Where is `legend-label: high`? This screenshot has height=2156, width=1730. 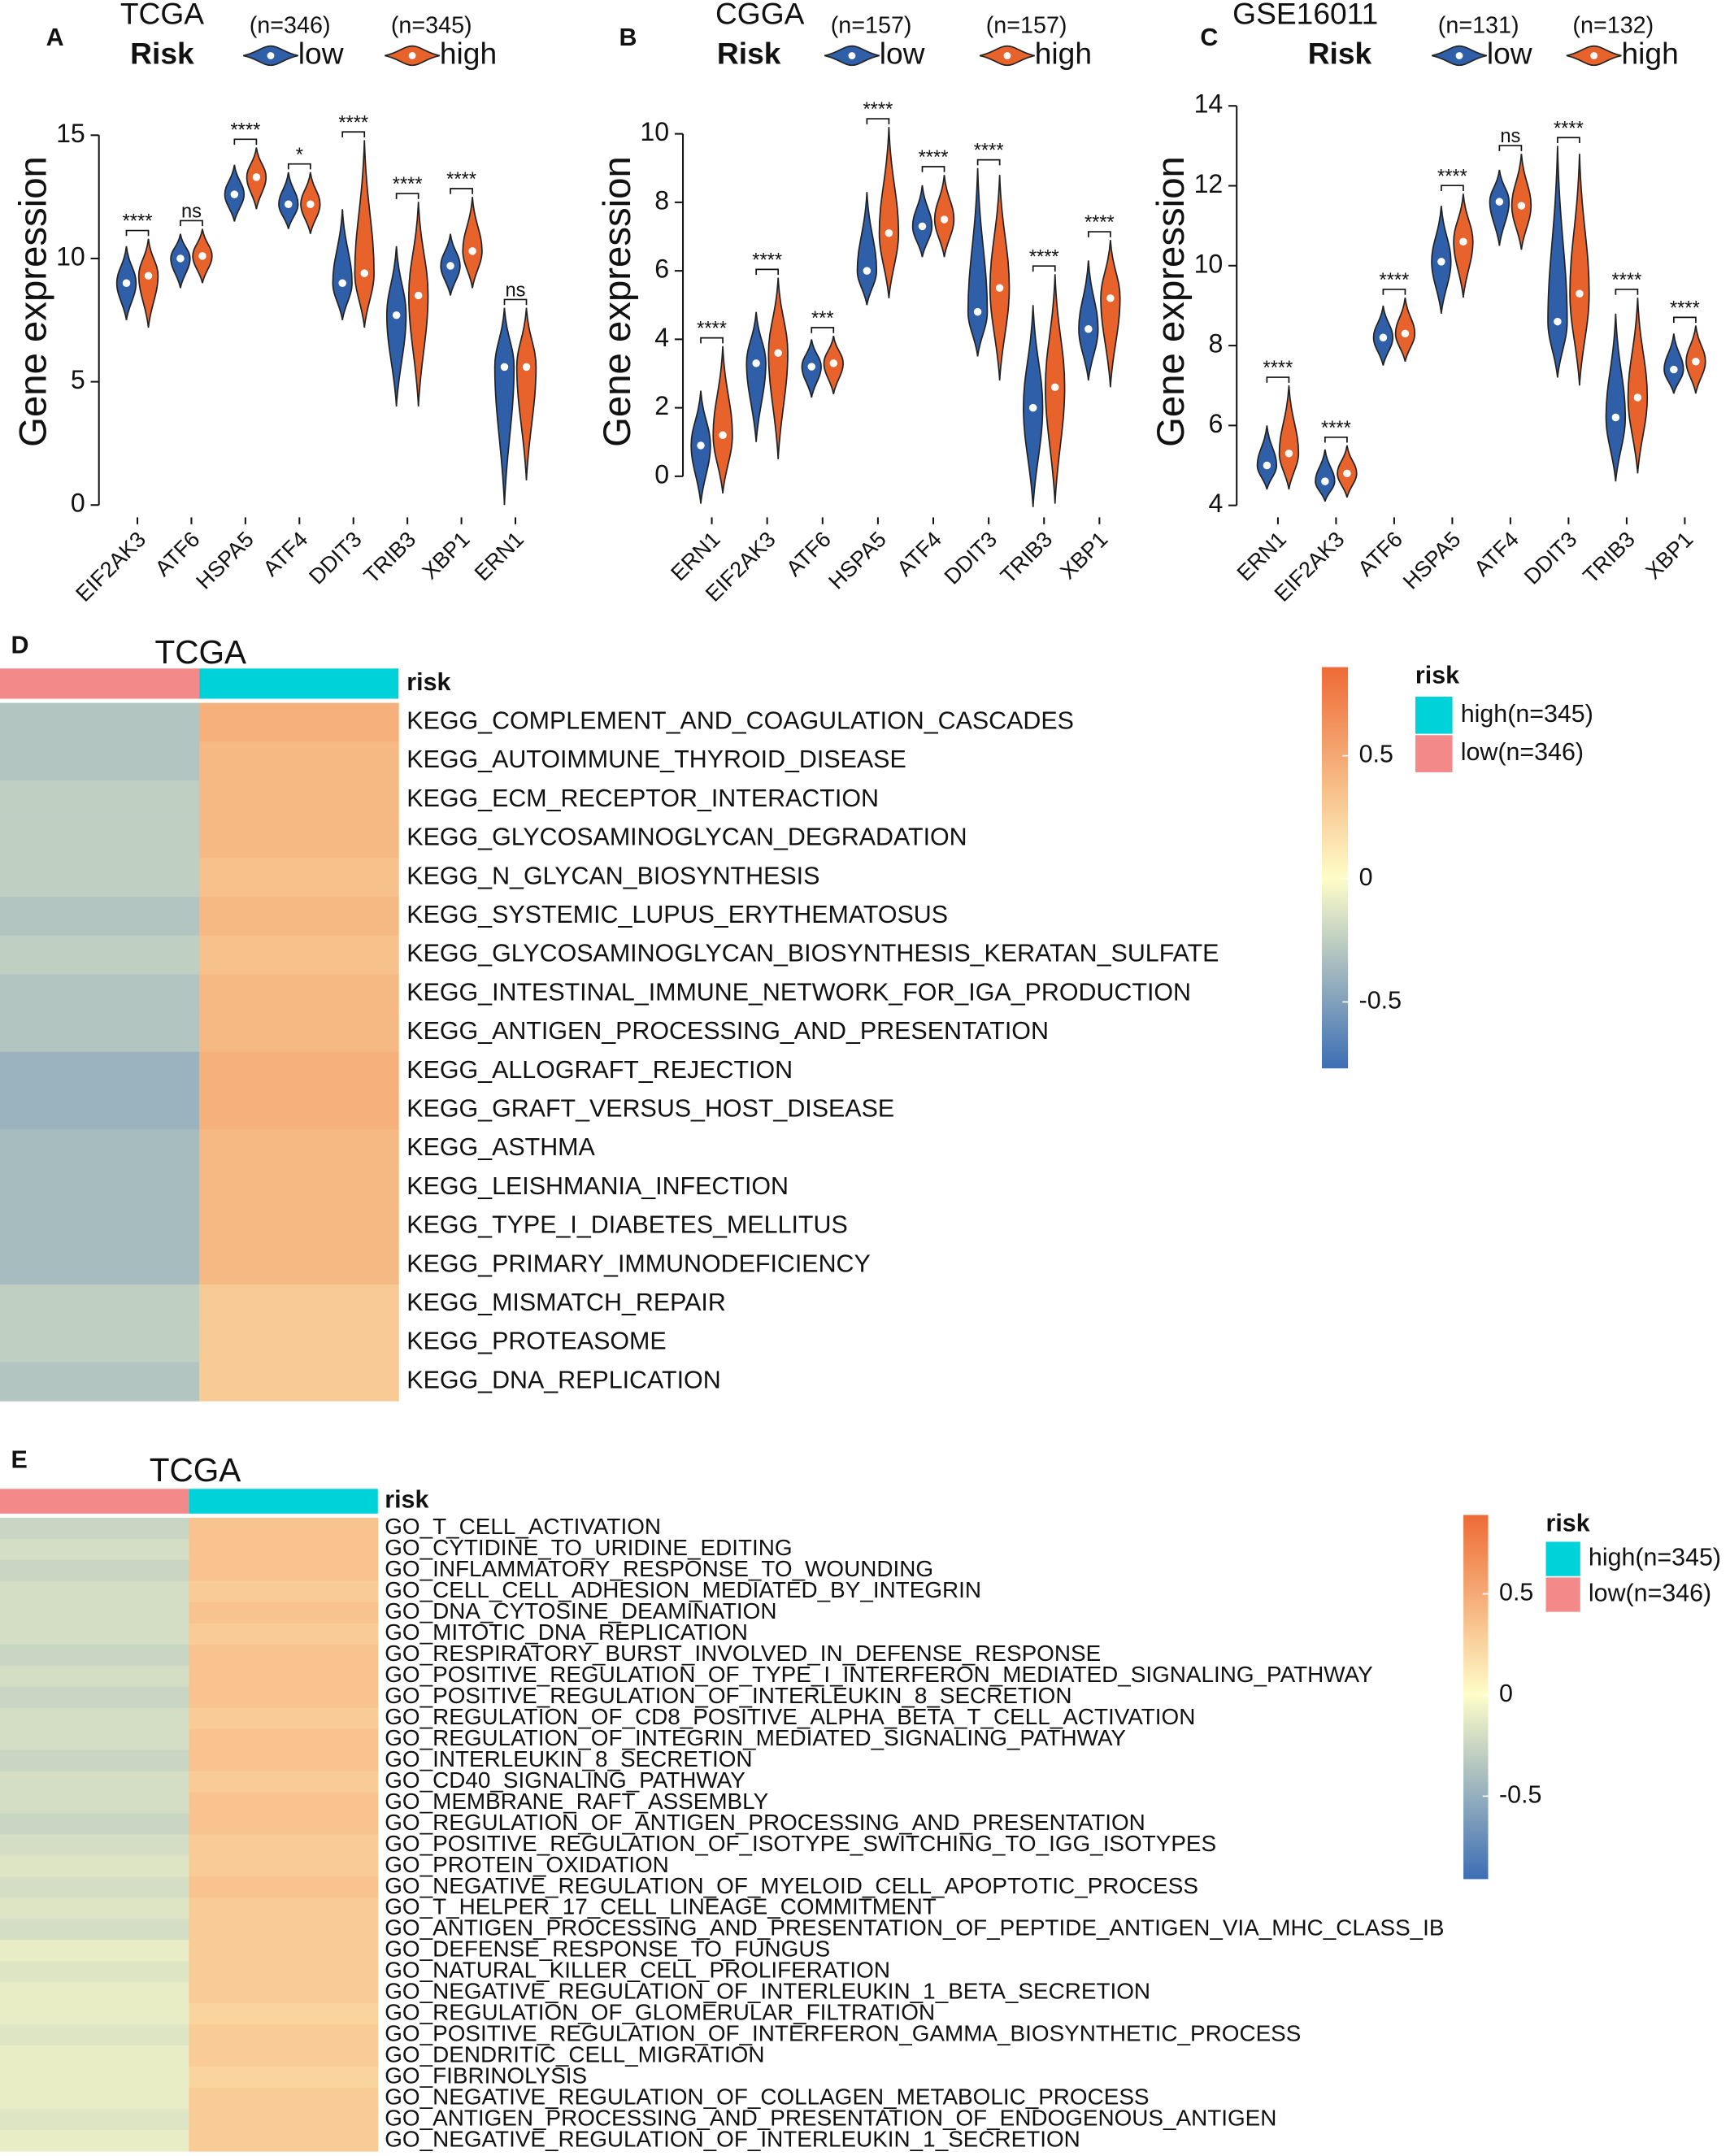 legend-label: high is located at coordinates (1063, 53).